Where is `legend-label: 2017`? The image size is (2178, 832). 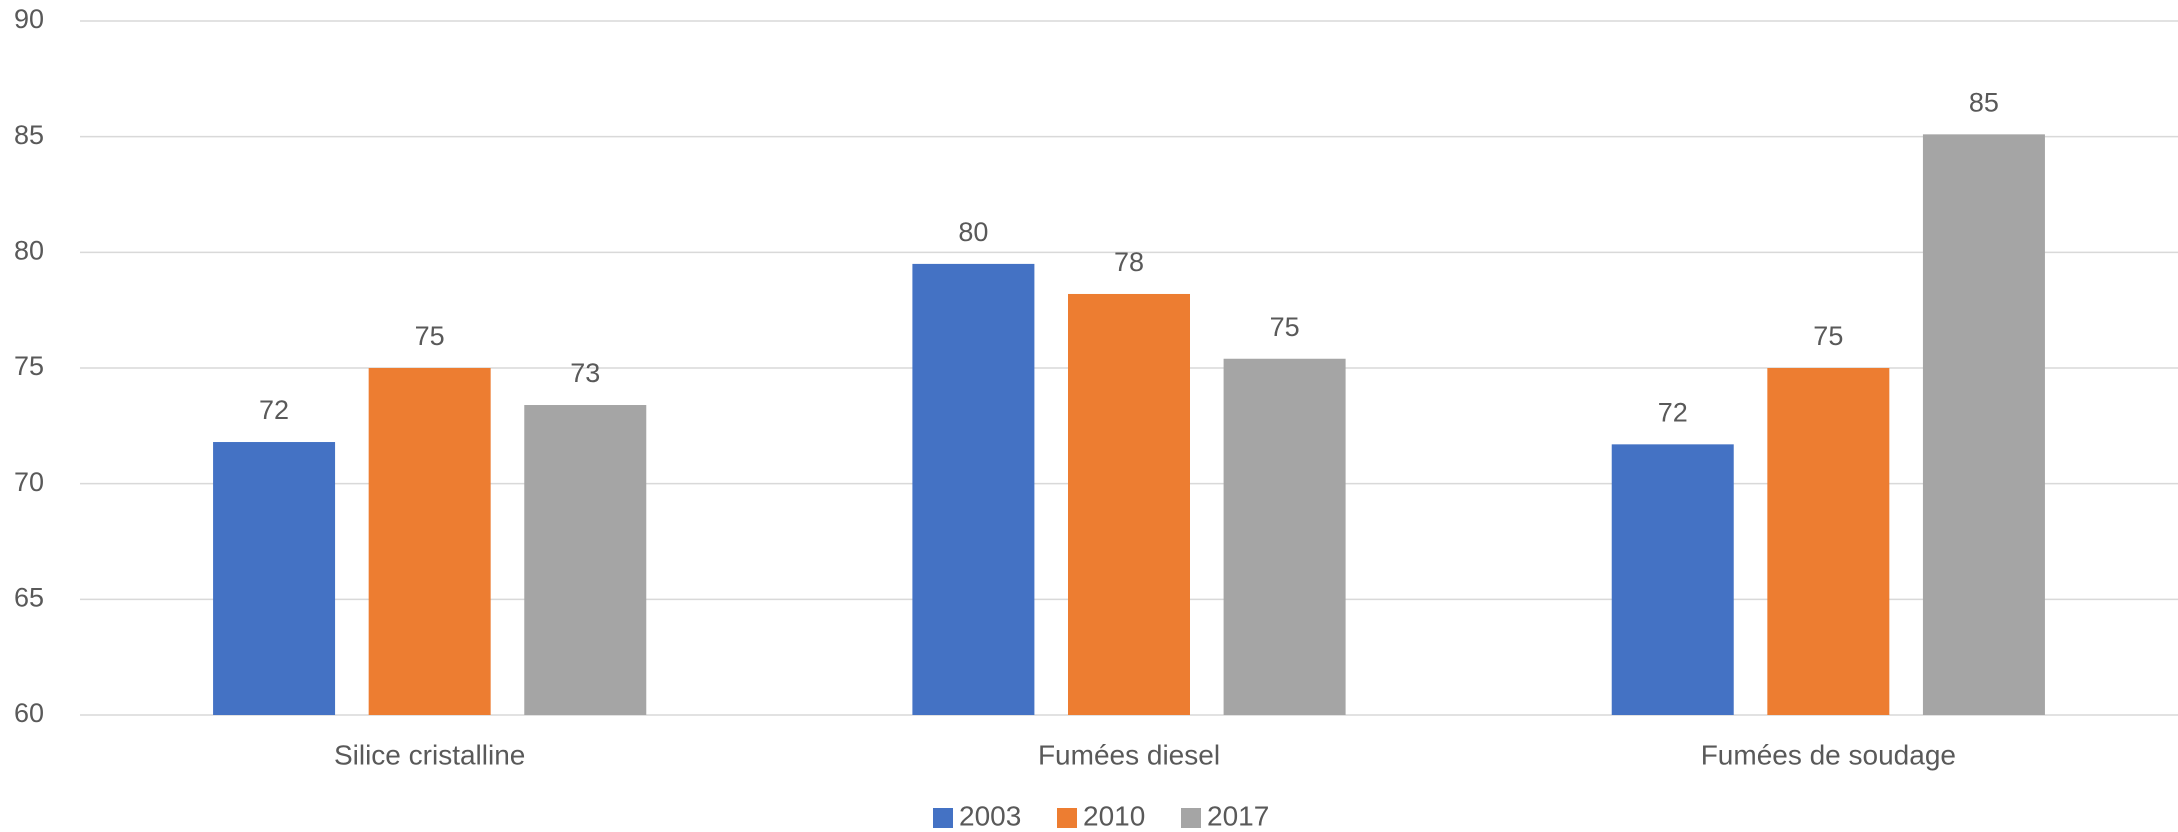
legend-label: 2017 is located at coordinates (1238, 815).